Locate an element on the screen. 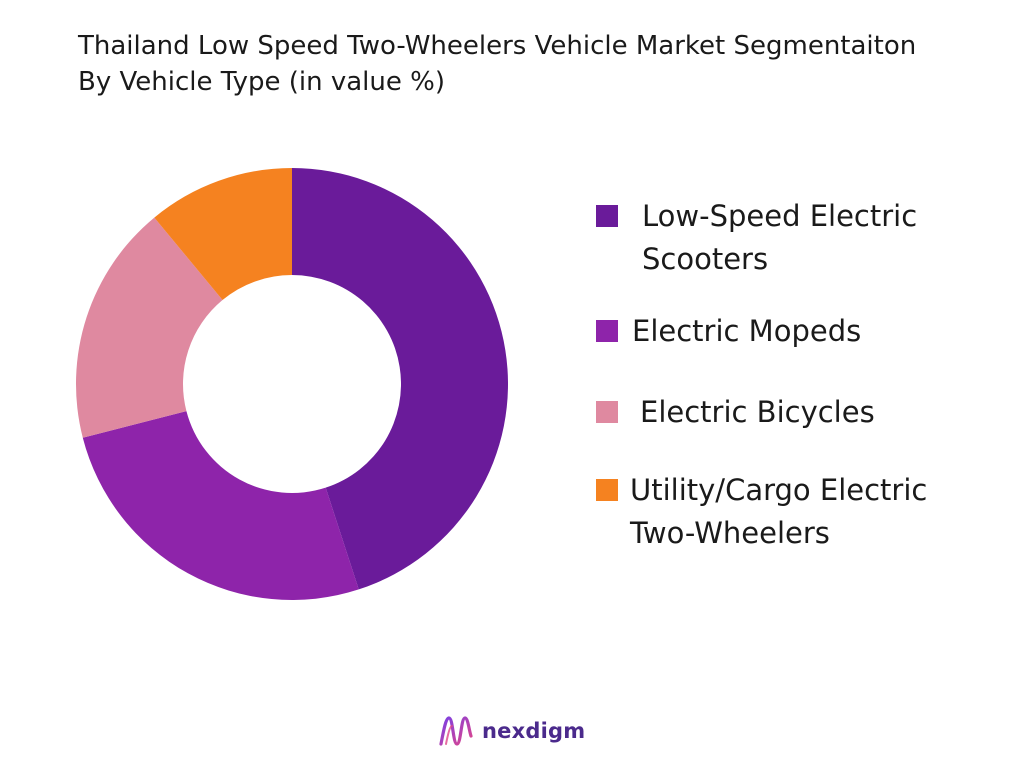 The image size is (1024, 768). legend-label: Low-Speed Electric Scooters is located at coordinates (780, 237).